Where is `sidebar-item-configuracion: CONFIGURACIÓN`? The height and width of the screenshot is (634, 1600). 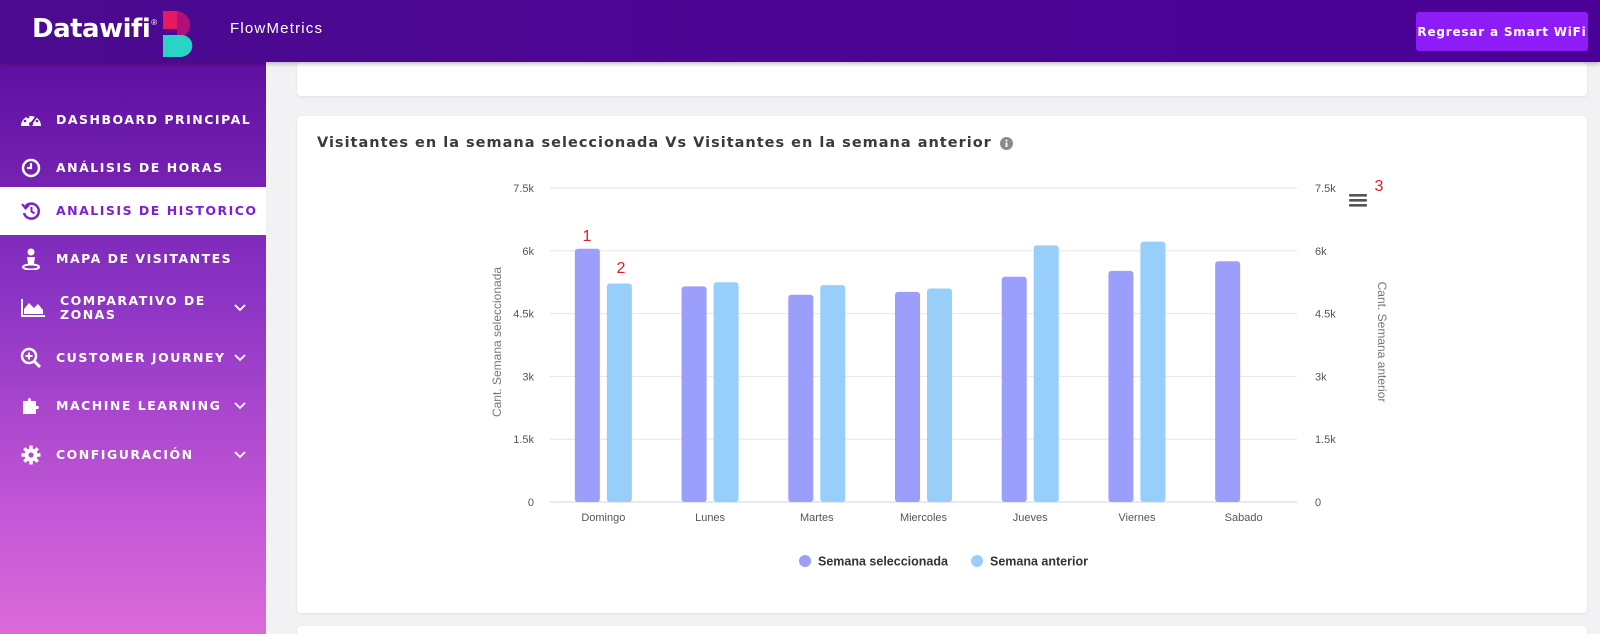
sidebar-item-configuracion: CONFIGURACIÓN is located at coordinates (133, 455).